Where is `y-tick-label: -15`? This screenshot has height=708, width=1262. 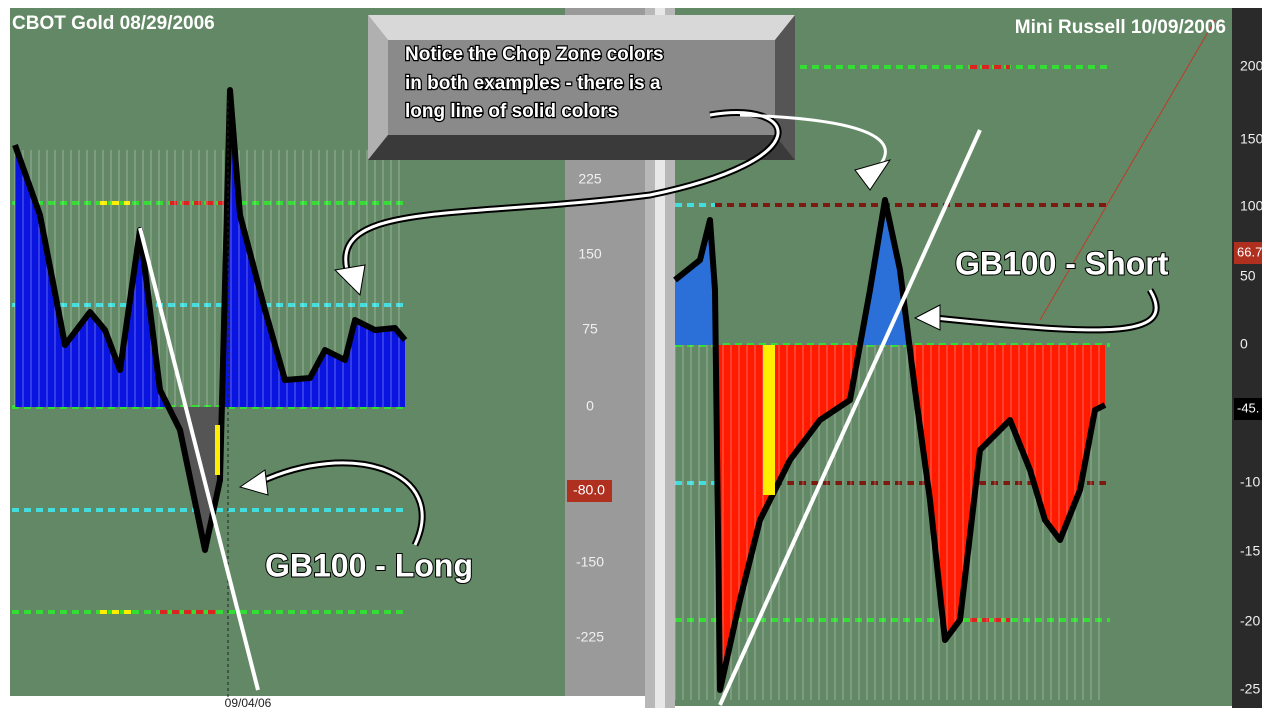 y-tick-label: -15 is located at coordinates (1250, 551).